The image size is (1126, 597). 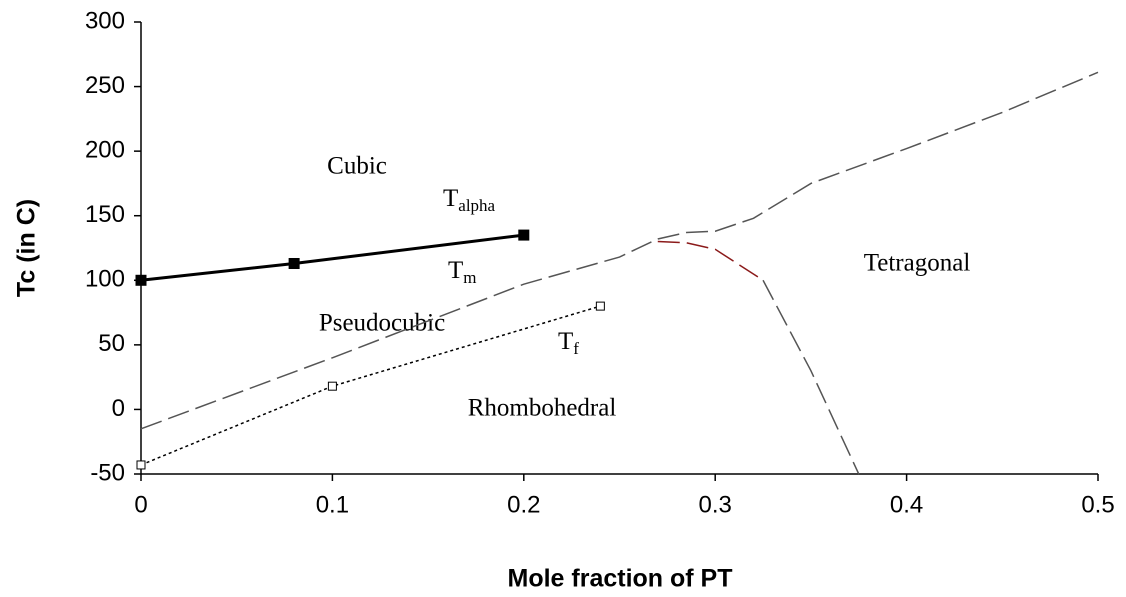 What do you see at coordinates (523, 504) in the screenshot?
I see `x-tick-label: 0.2` at bounding box center [523, 504].